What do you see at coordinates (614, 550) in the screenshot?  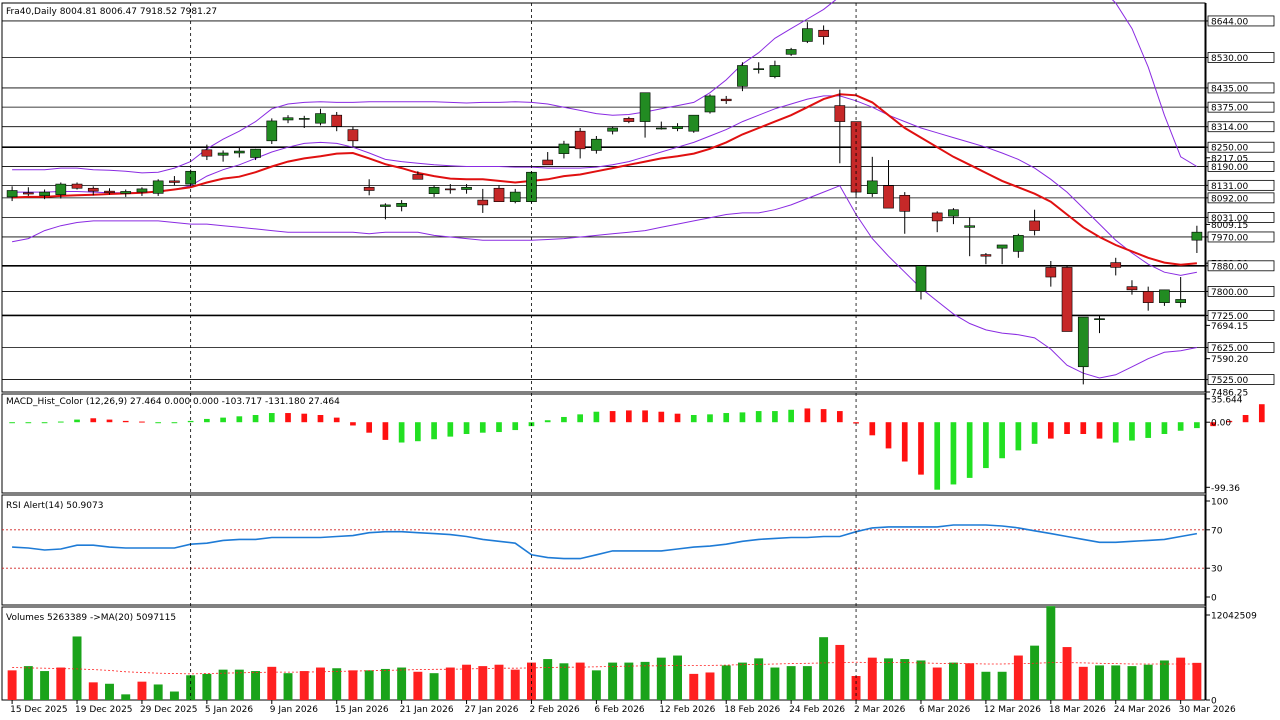 I see `rsi-pane: 100 70 30 0` at bounding box center [614, 550].